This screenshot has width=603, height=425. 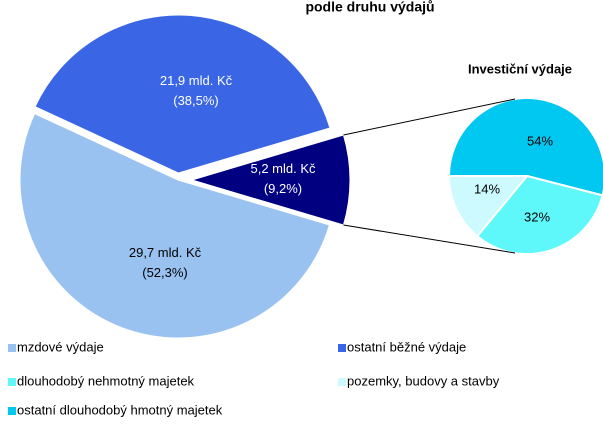 I want to click on data-label: 54%, so click(x=540, y=140).